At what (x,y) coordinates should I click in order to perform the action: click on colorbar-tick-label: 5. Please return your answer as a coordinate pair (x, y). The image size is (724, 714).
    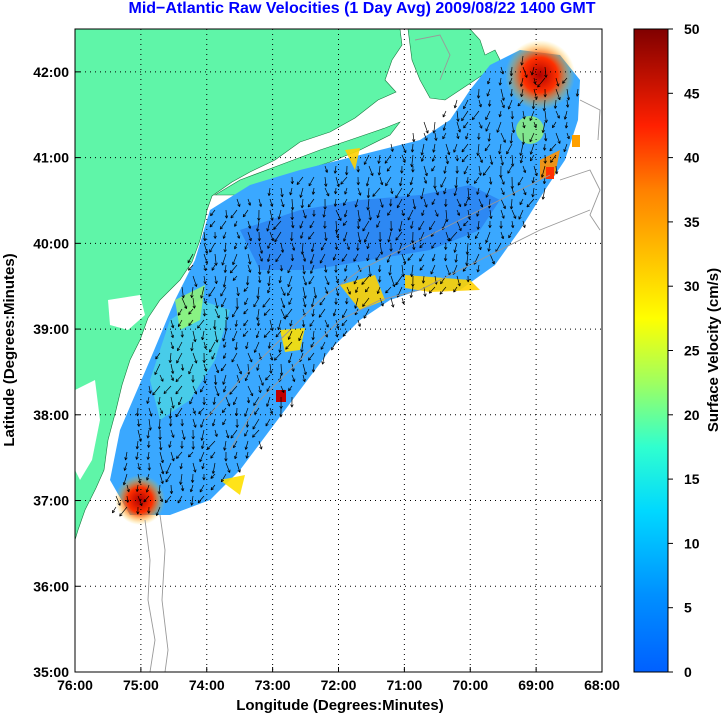
    Looking at the image, I should click on (688, 608).